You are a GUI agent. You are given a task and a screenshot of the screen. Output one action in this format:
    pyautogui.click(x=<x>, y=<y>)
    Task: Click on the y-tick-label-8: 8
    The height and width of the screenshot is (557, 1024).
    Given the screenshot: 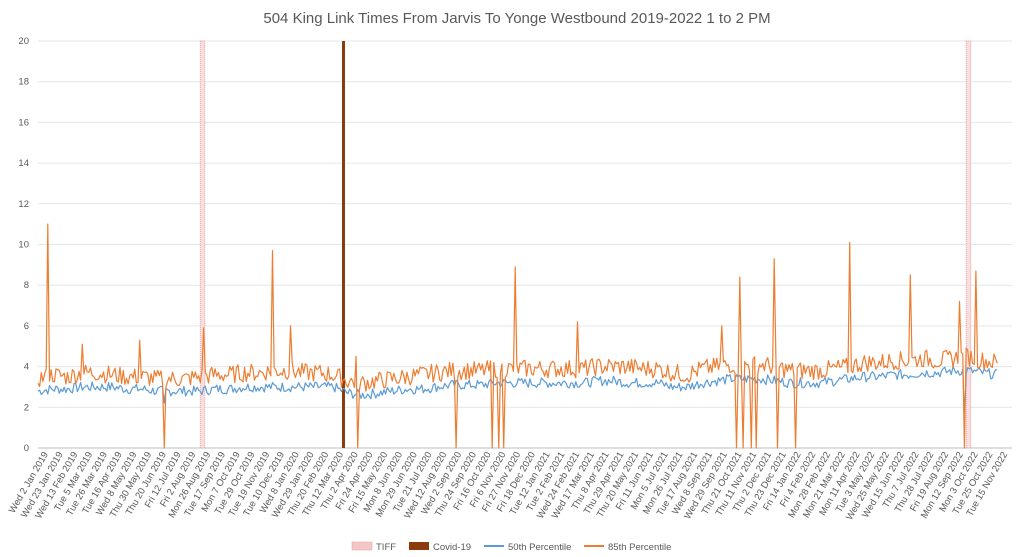 What is the action you would take?
    pyautogui.click(x=26, y=285)
    